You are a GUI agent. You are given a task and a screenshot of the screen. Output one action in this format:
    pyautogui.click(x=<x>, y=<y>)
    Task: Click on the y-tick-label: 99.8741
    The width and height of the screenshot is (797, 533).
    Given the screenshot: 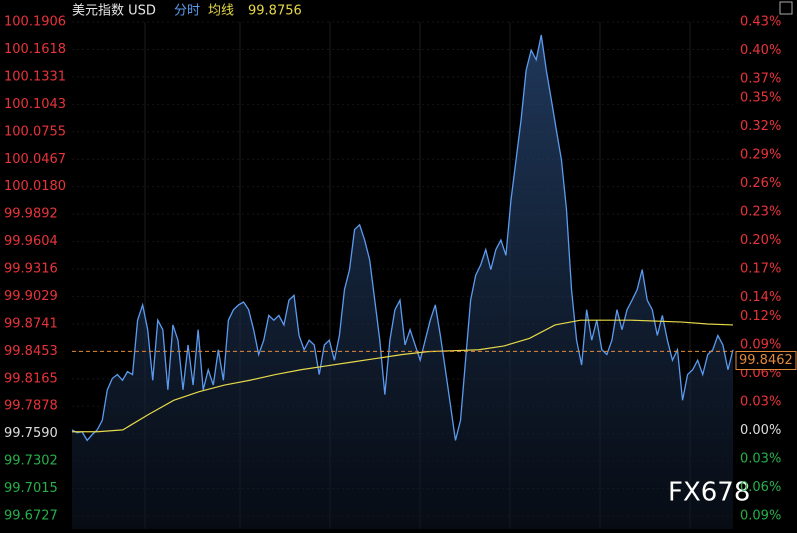 What is the action you would take?
    pyautogui.click(x=31, y=323)
    